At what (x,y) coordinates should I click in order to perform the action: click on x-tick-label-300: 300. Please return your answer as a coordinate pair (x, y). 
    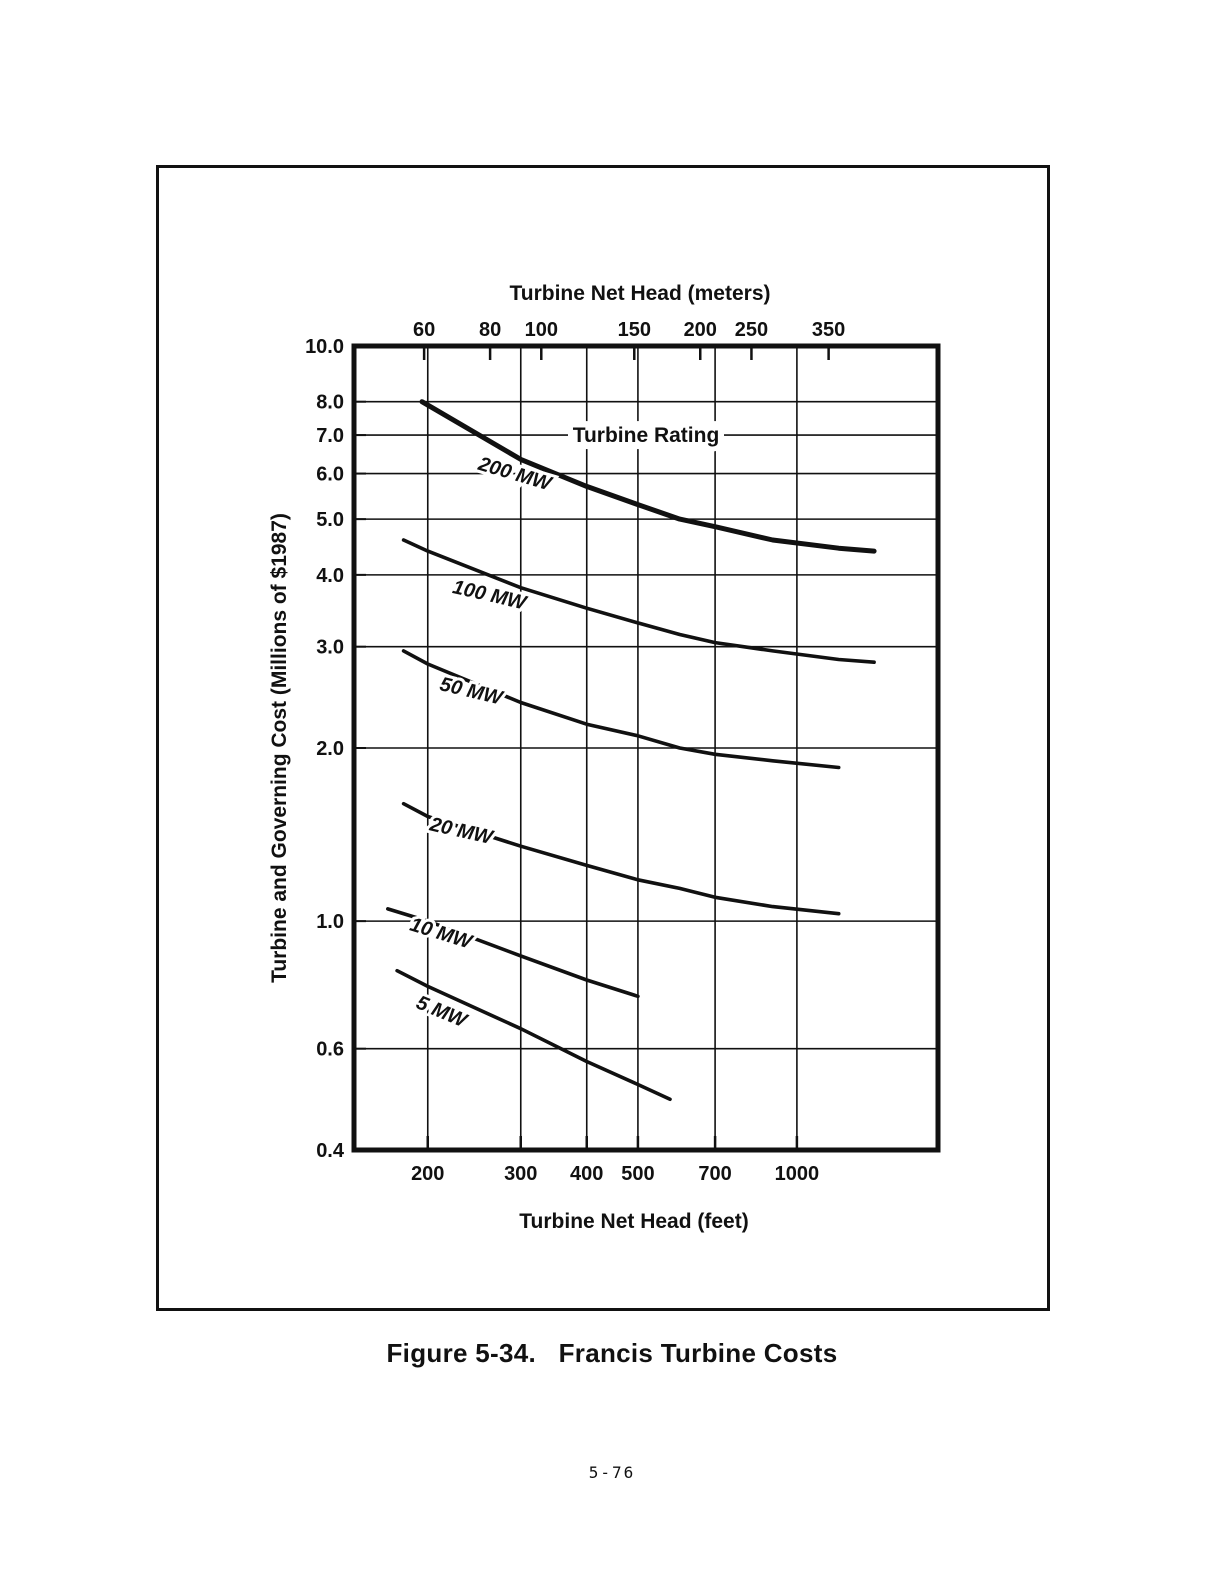
    Looking at the image, I should click on (520, 1174).